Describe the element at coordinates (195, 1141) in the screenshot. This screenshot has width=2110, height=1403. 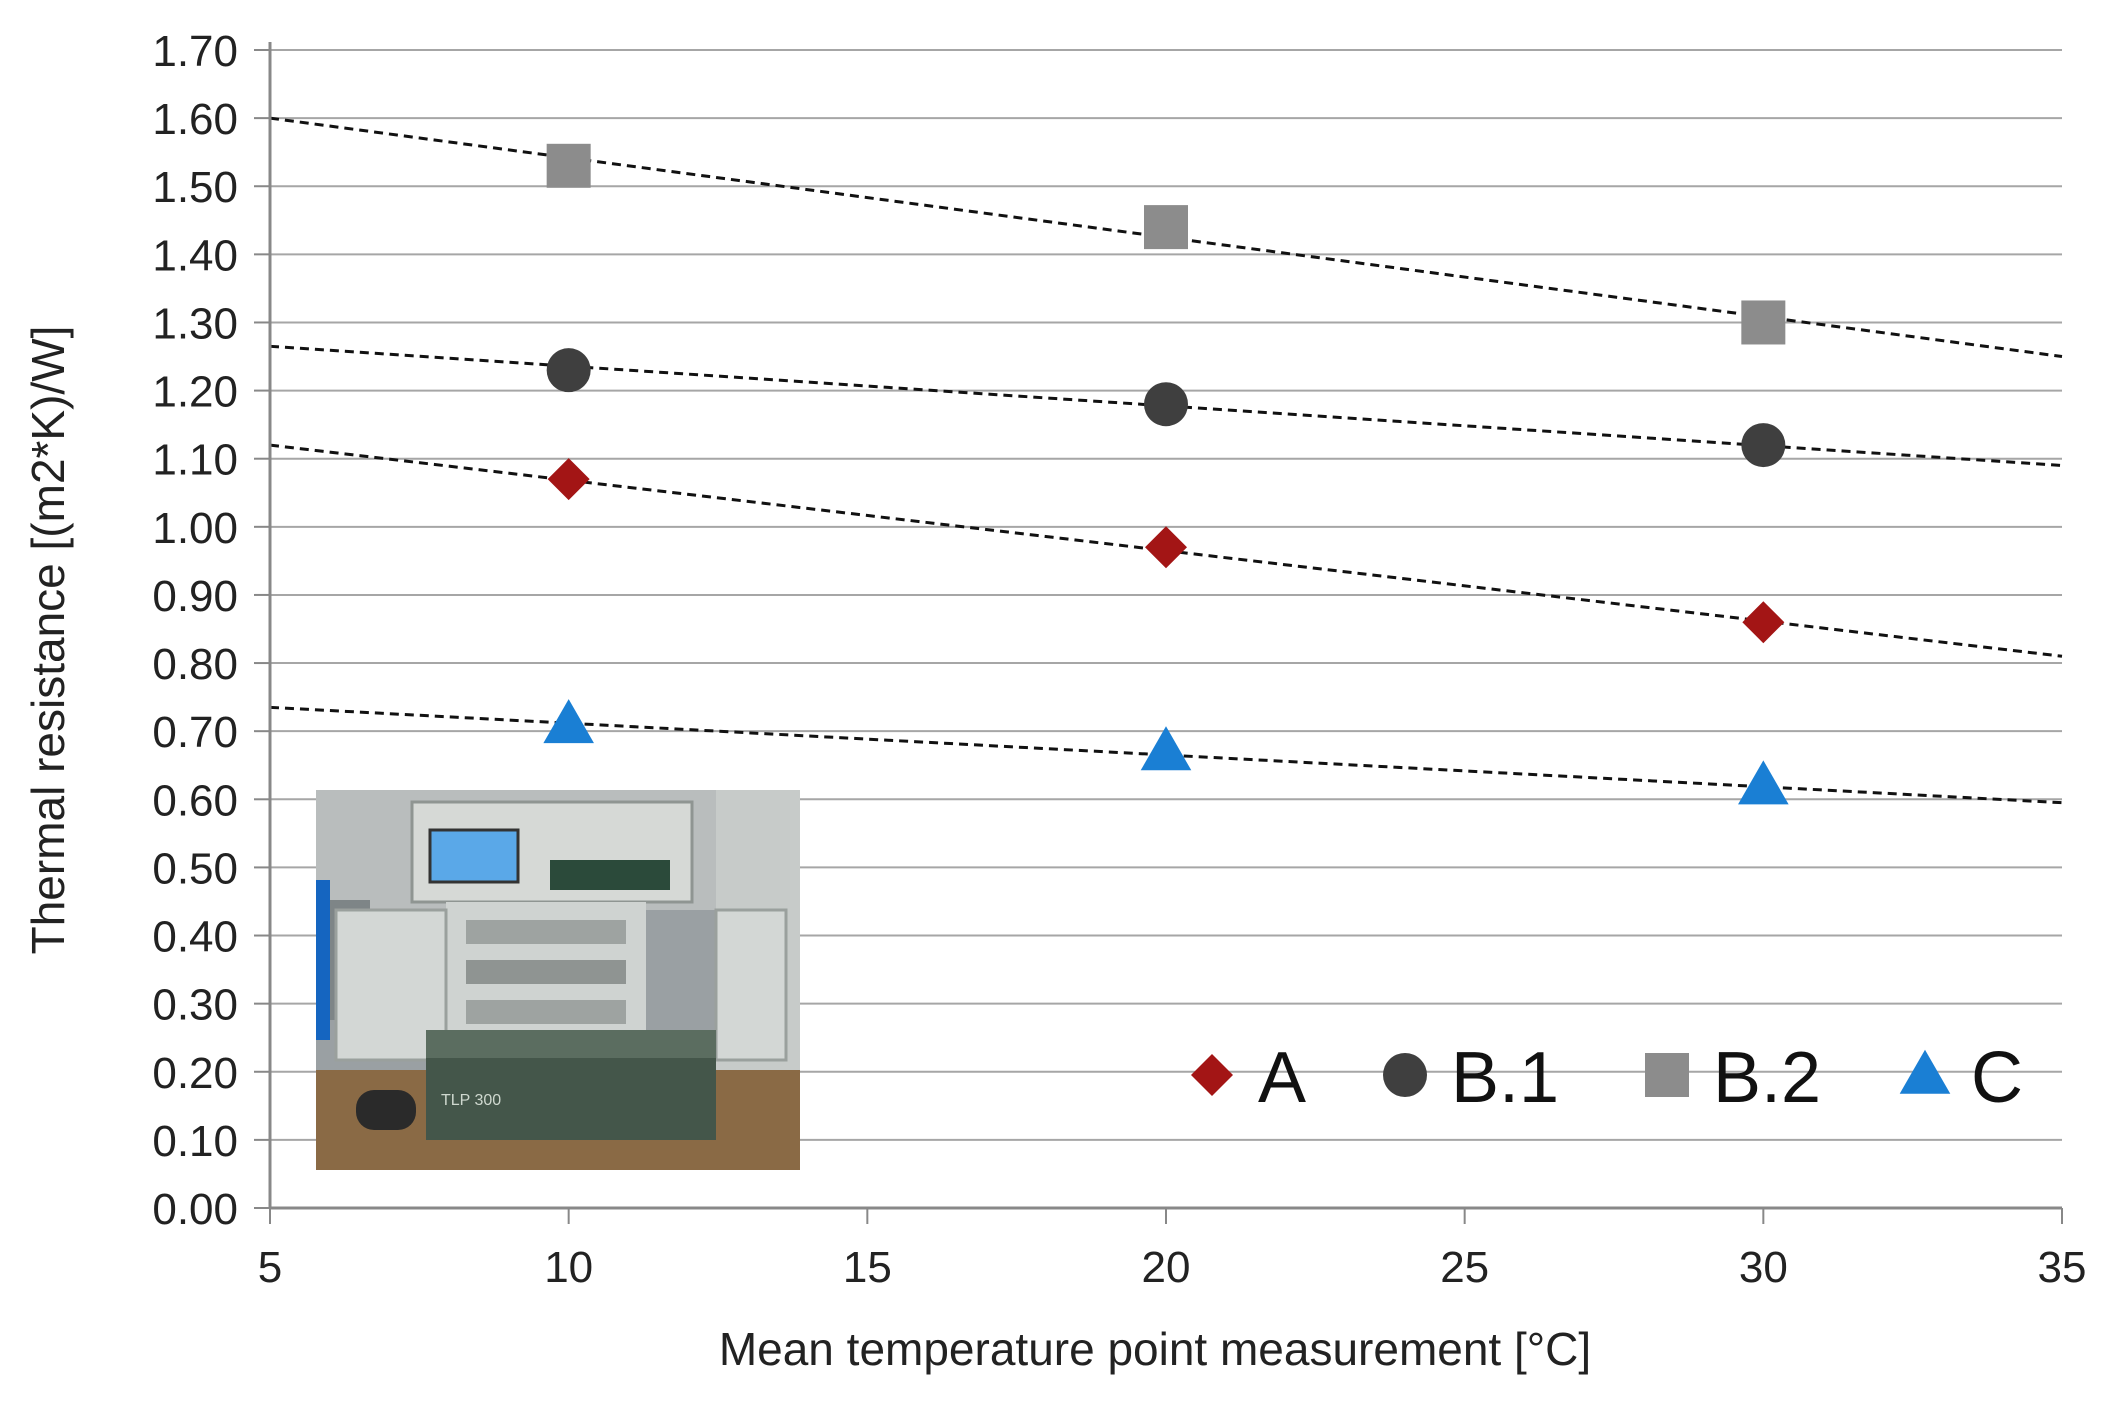
I see `y-tick-label: 0.10` at that location.